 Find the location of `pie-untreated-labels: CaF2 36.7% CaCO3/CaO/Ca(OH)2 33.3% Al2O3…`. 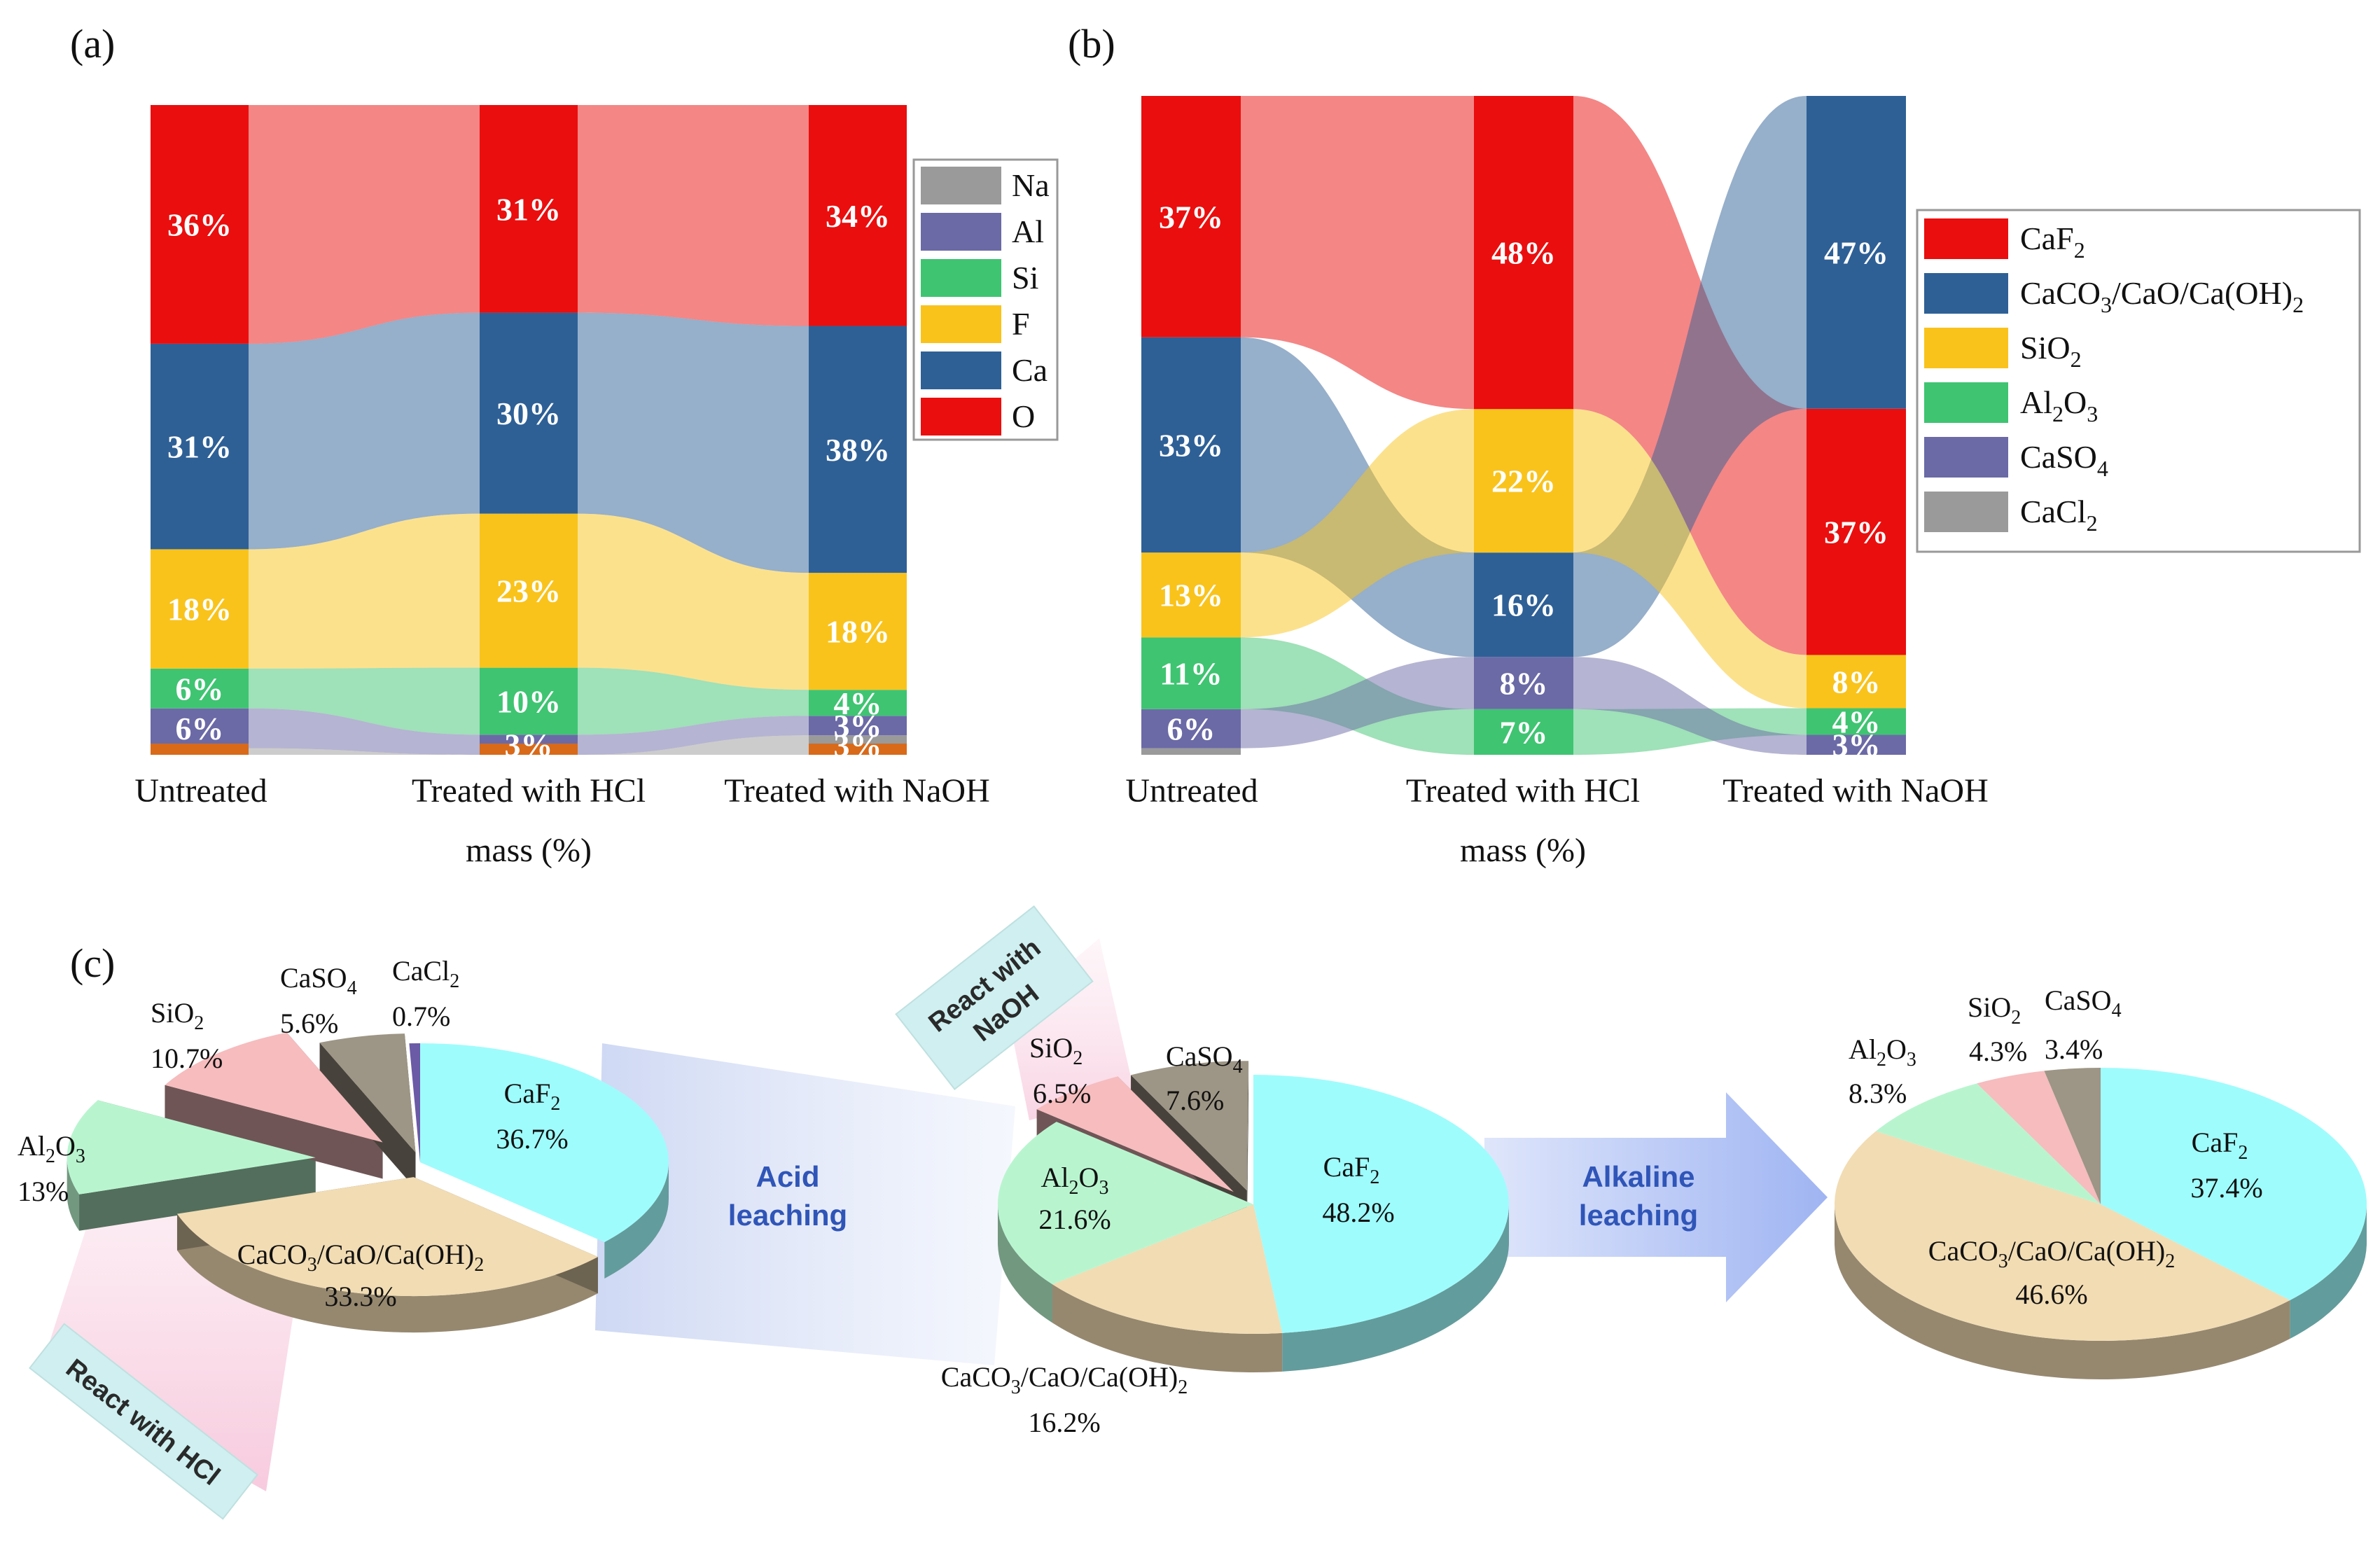

pie-untreated-labels: CaF2 36.7% CaCO3/CaO/Ca(OH)2 33.3% Al2O3… is located at coordinates (293, 1133).